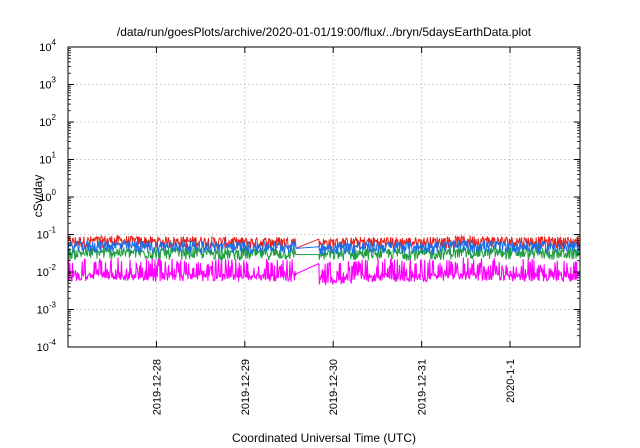  What do you see at coordinates (47, 84) in the screenshot?
I see `y-tick-label: 10³` at bounding box center [47, 84].